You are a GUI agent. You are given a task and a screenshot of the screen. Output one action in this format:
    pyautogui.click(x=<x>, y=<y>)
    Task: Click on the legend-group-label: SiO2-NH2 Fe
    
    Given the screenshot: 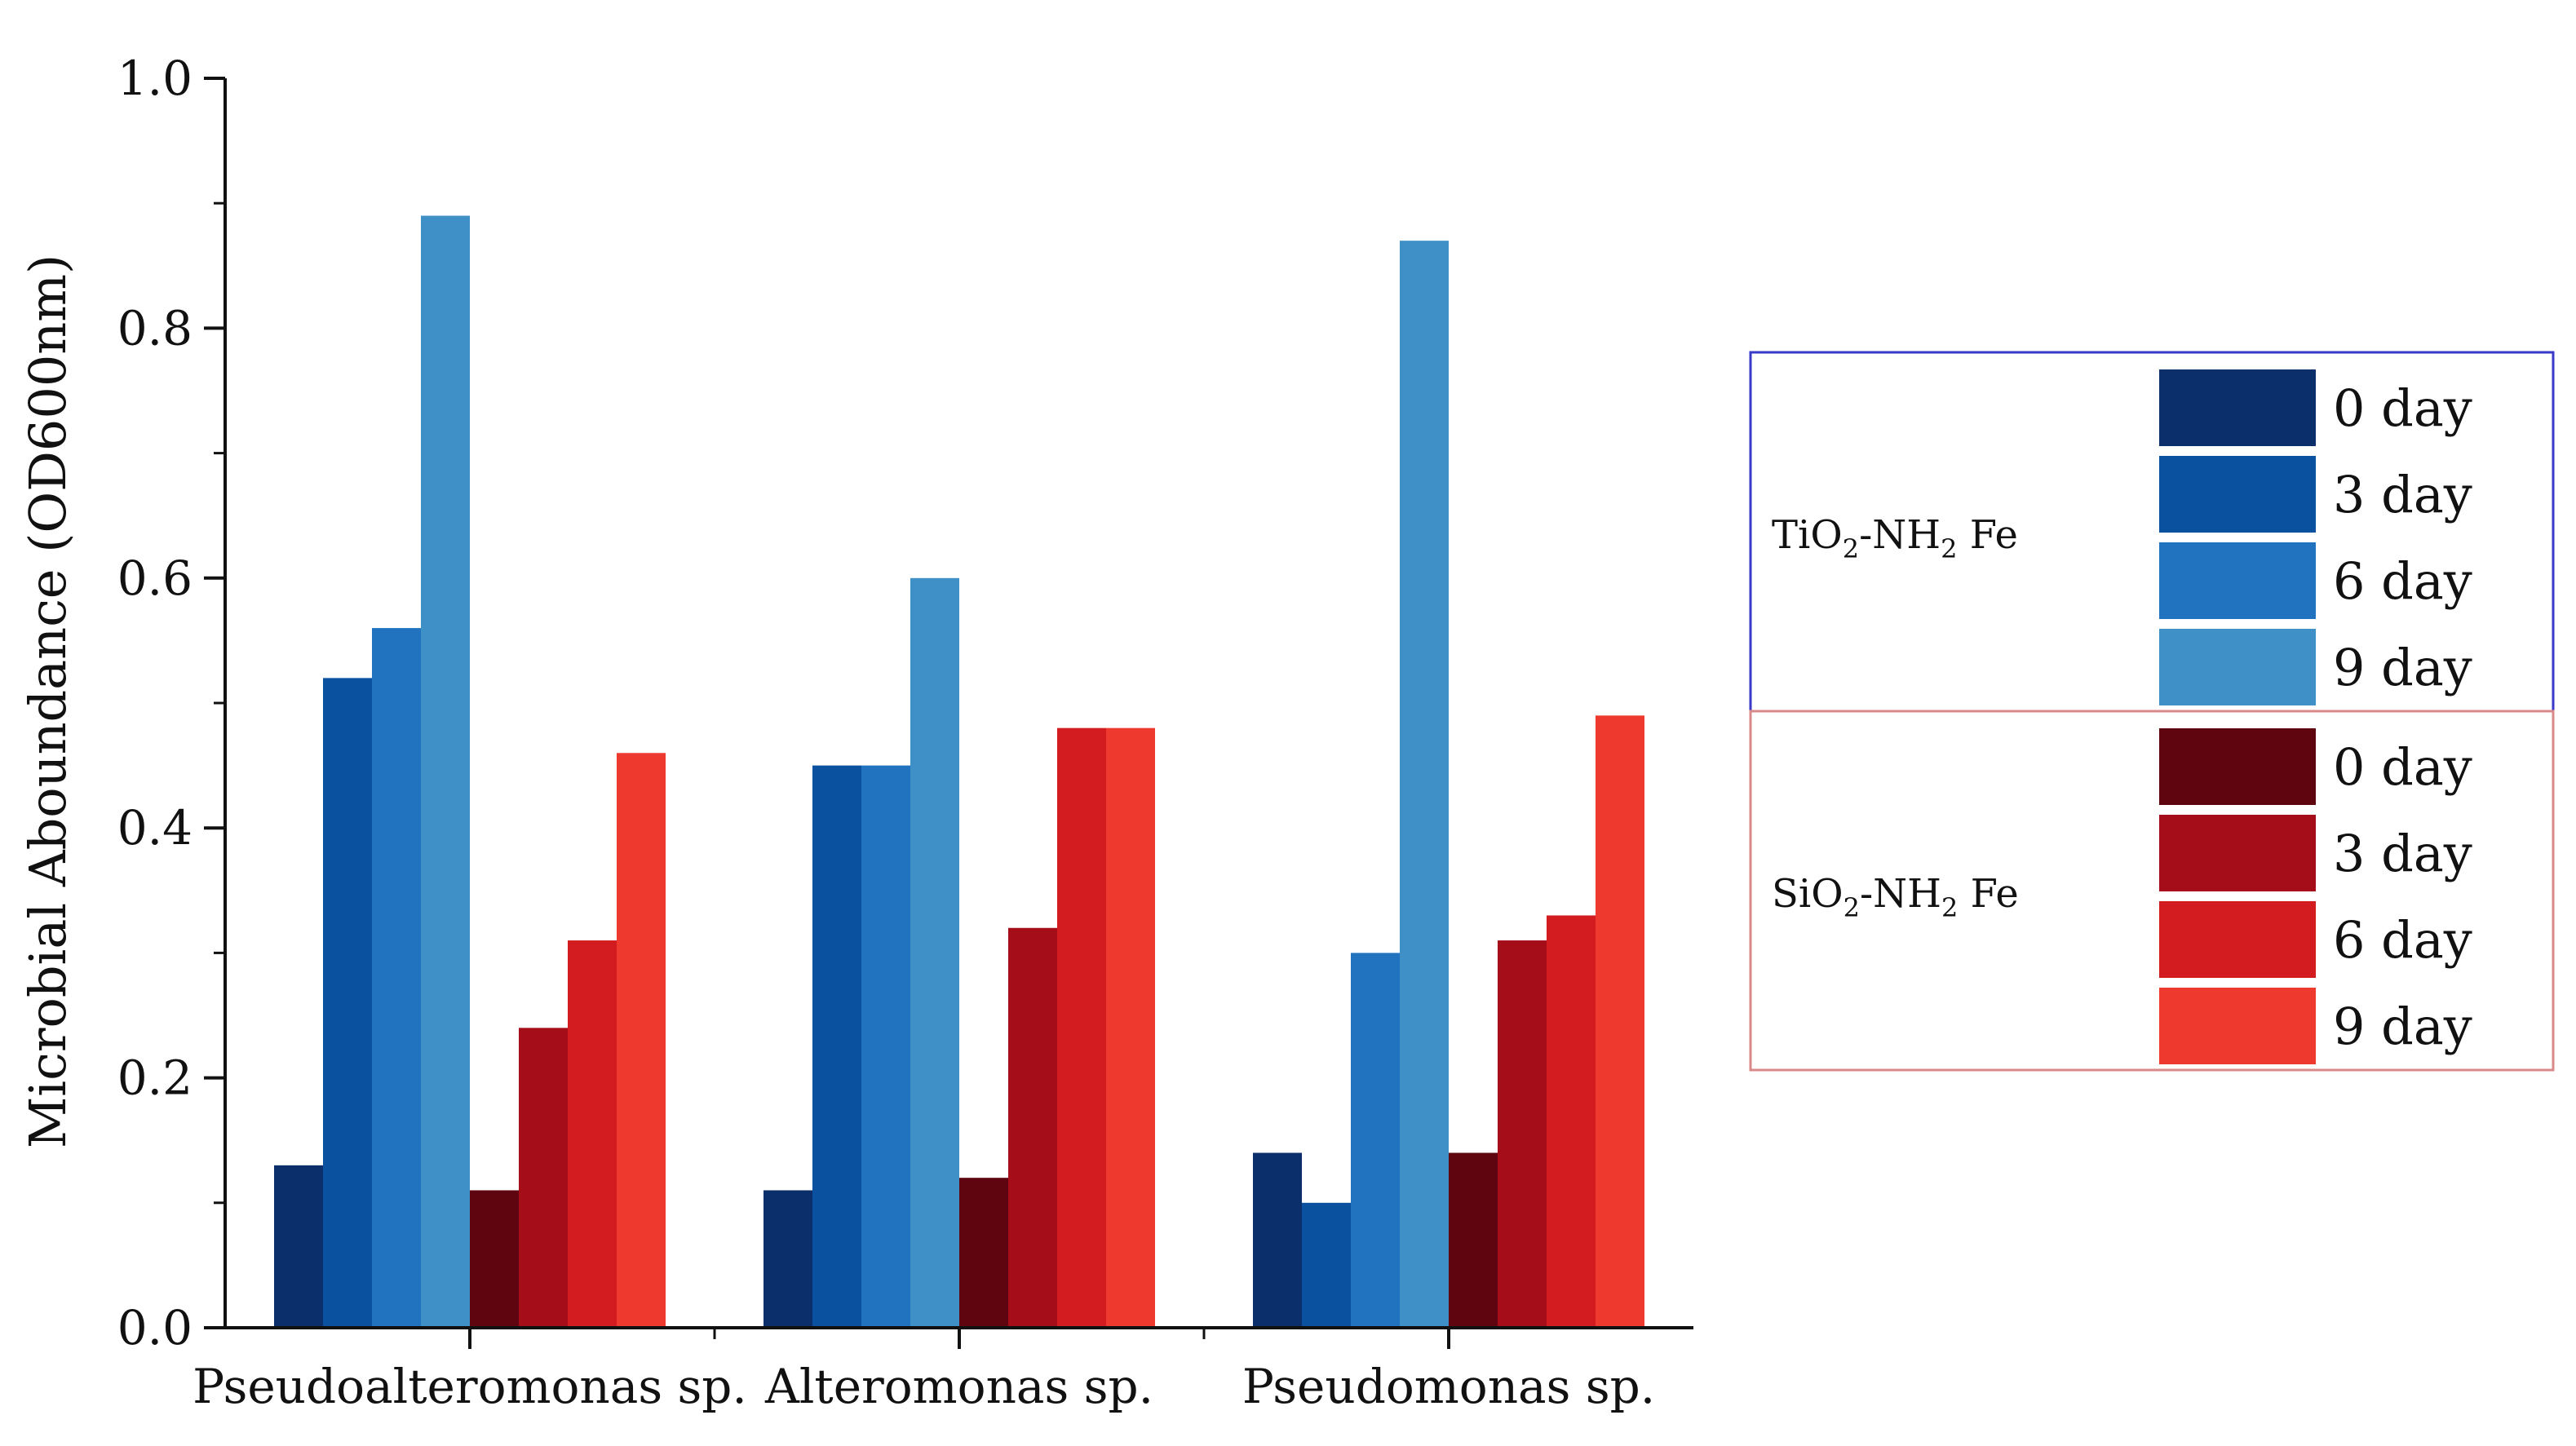 What is the action you would take?
    pyautogui.click(x=1895, y=897)
    